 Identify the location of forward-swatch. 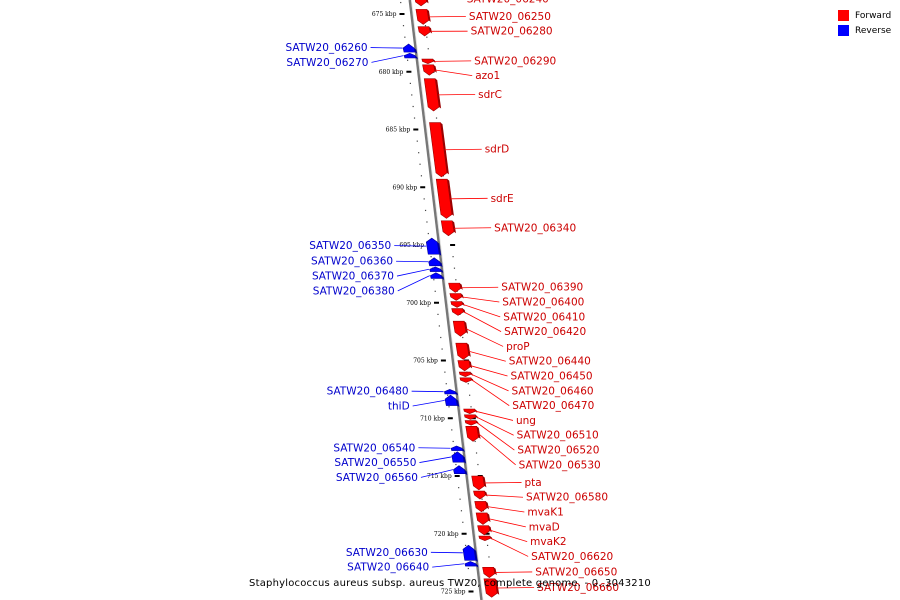
(843, 15).